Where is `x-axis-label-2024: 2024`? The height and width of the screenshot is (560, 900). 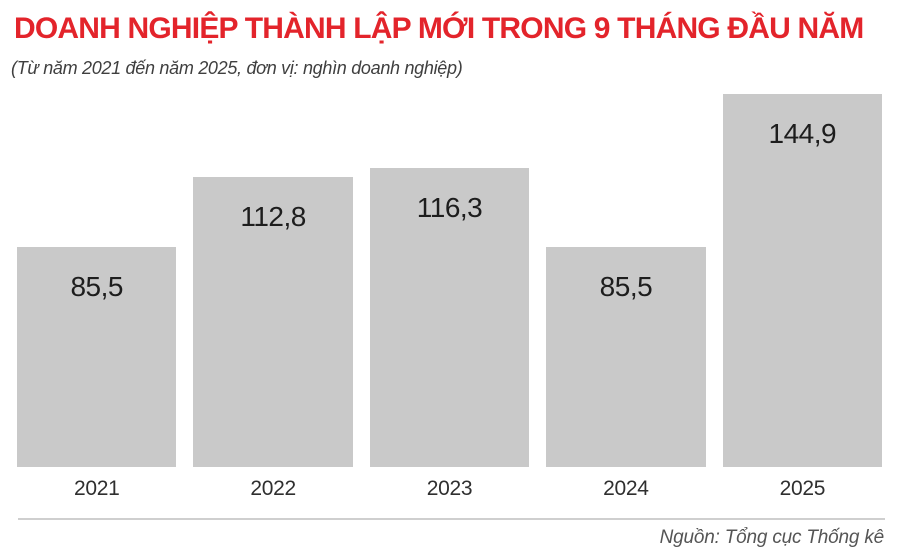
x-axis-label-2024: 2024 is located at coordinates (626, 488).